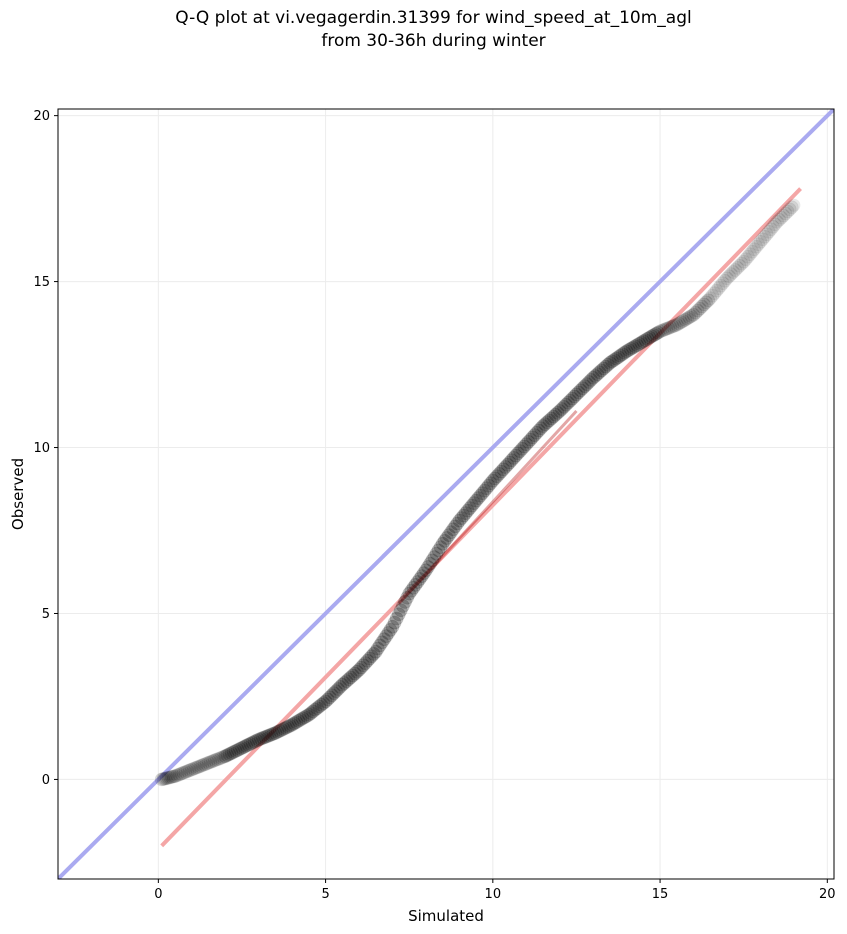 This screenshot has height=934, width=847. Describe the element at coordinates (41, 448) in the screenshot. I see `y-tick-label-2: 10` at that location.